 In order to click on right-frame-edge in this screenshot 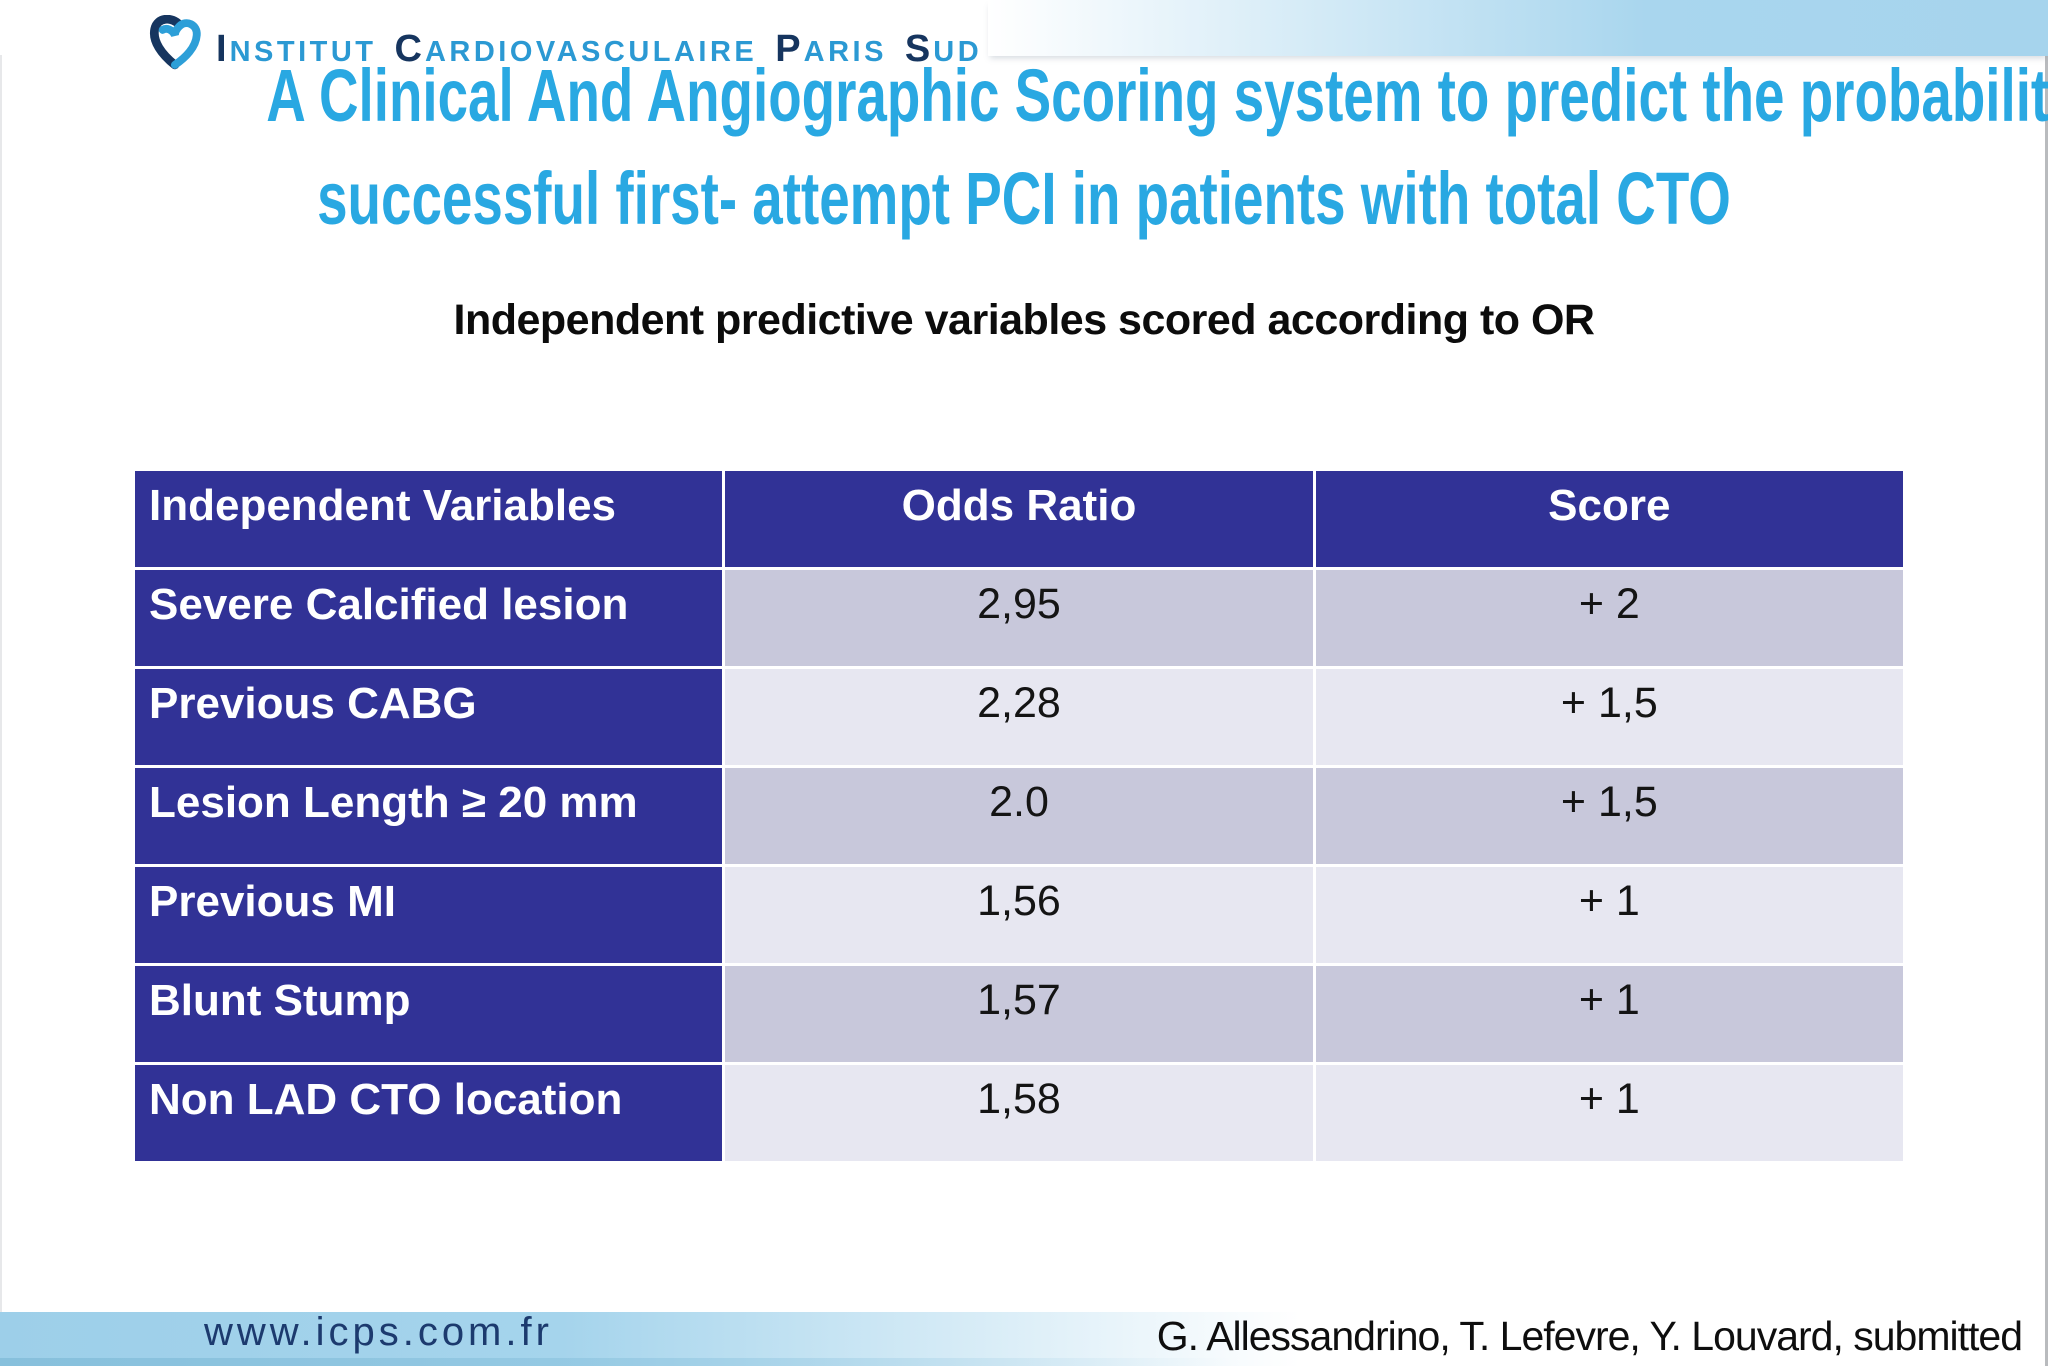, I will do `click(2046, 711)`.